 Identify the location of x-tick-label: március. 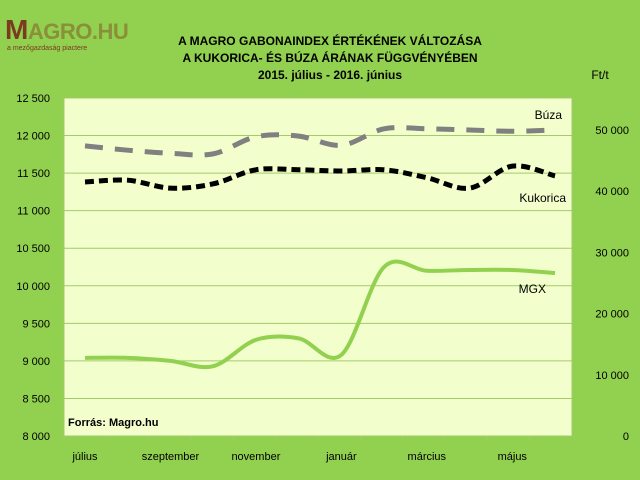
(427, 457).